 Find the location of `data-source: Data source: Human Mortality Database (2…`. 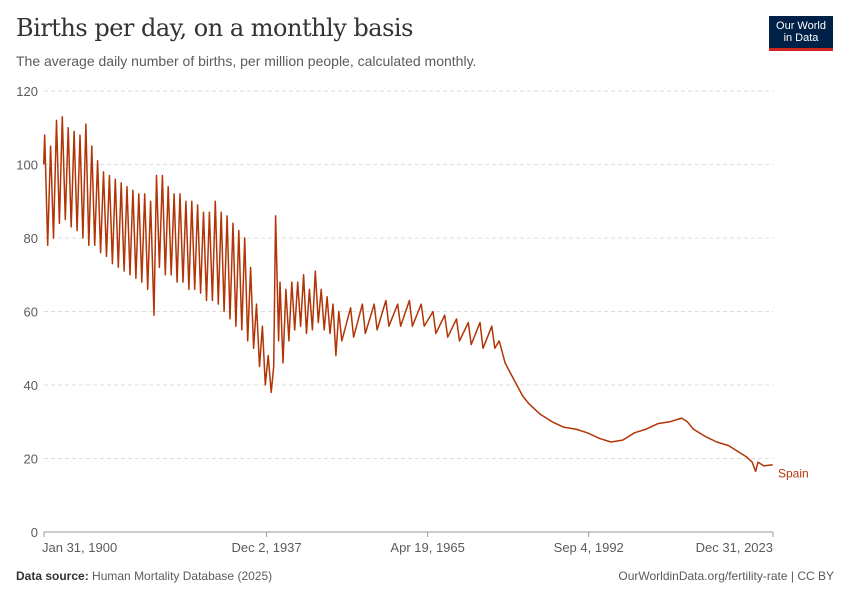

data-source: Data source: Human Mortality Database (2… is located at coordinates (144, 576).